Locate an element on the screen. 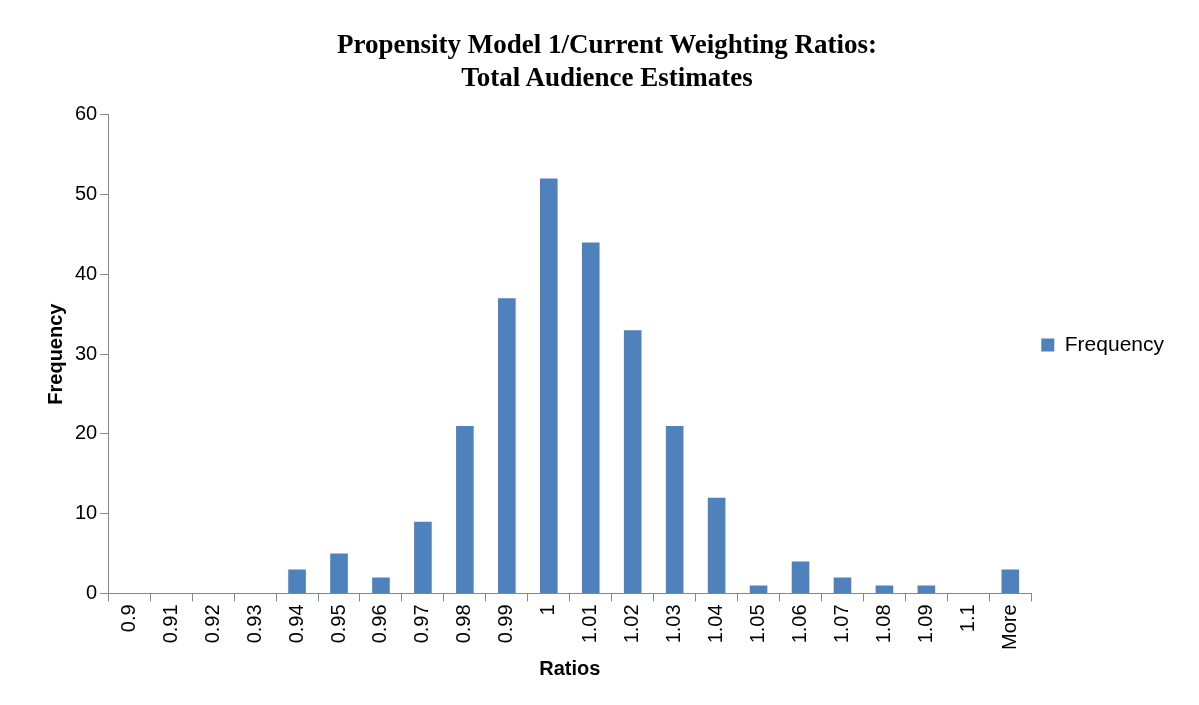 Image resolution: width=1199 pixels, height=705 pixels. x-tick-label: 0.92 is located at coordinates (211, 624).